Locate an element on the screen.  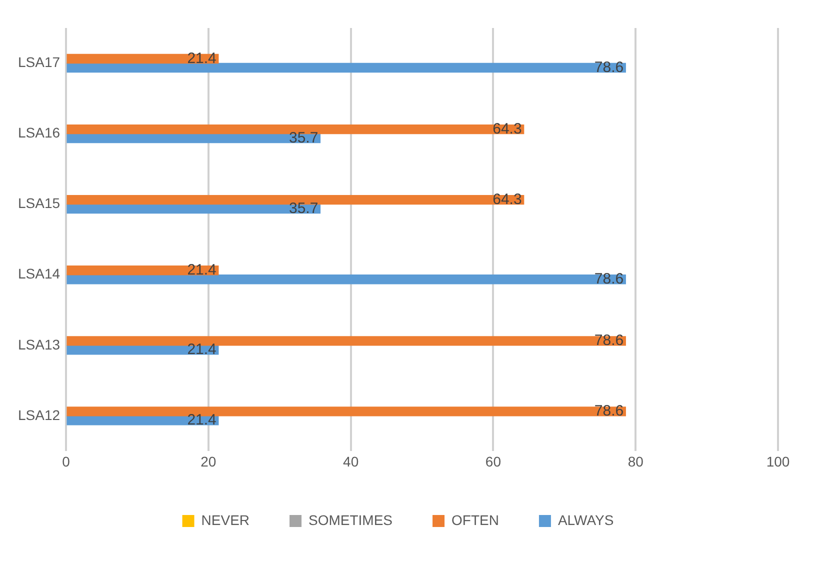
y-tick-label: LSA16 is located at coordinates (39, 132).